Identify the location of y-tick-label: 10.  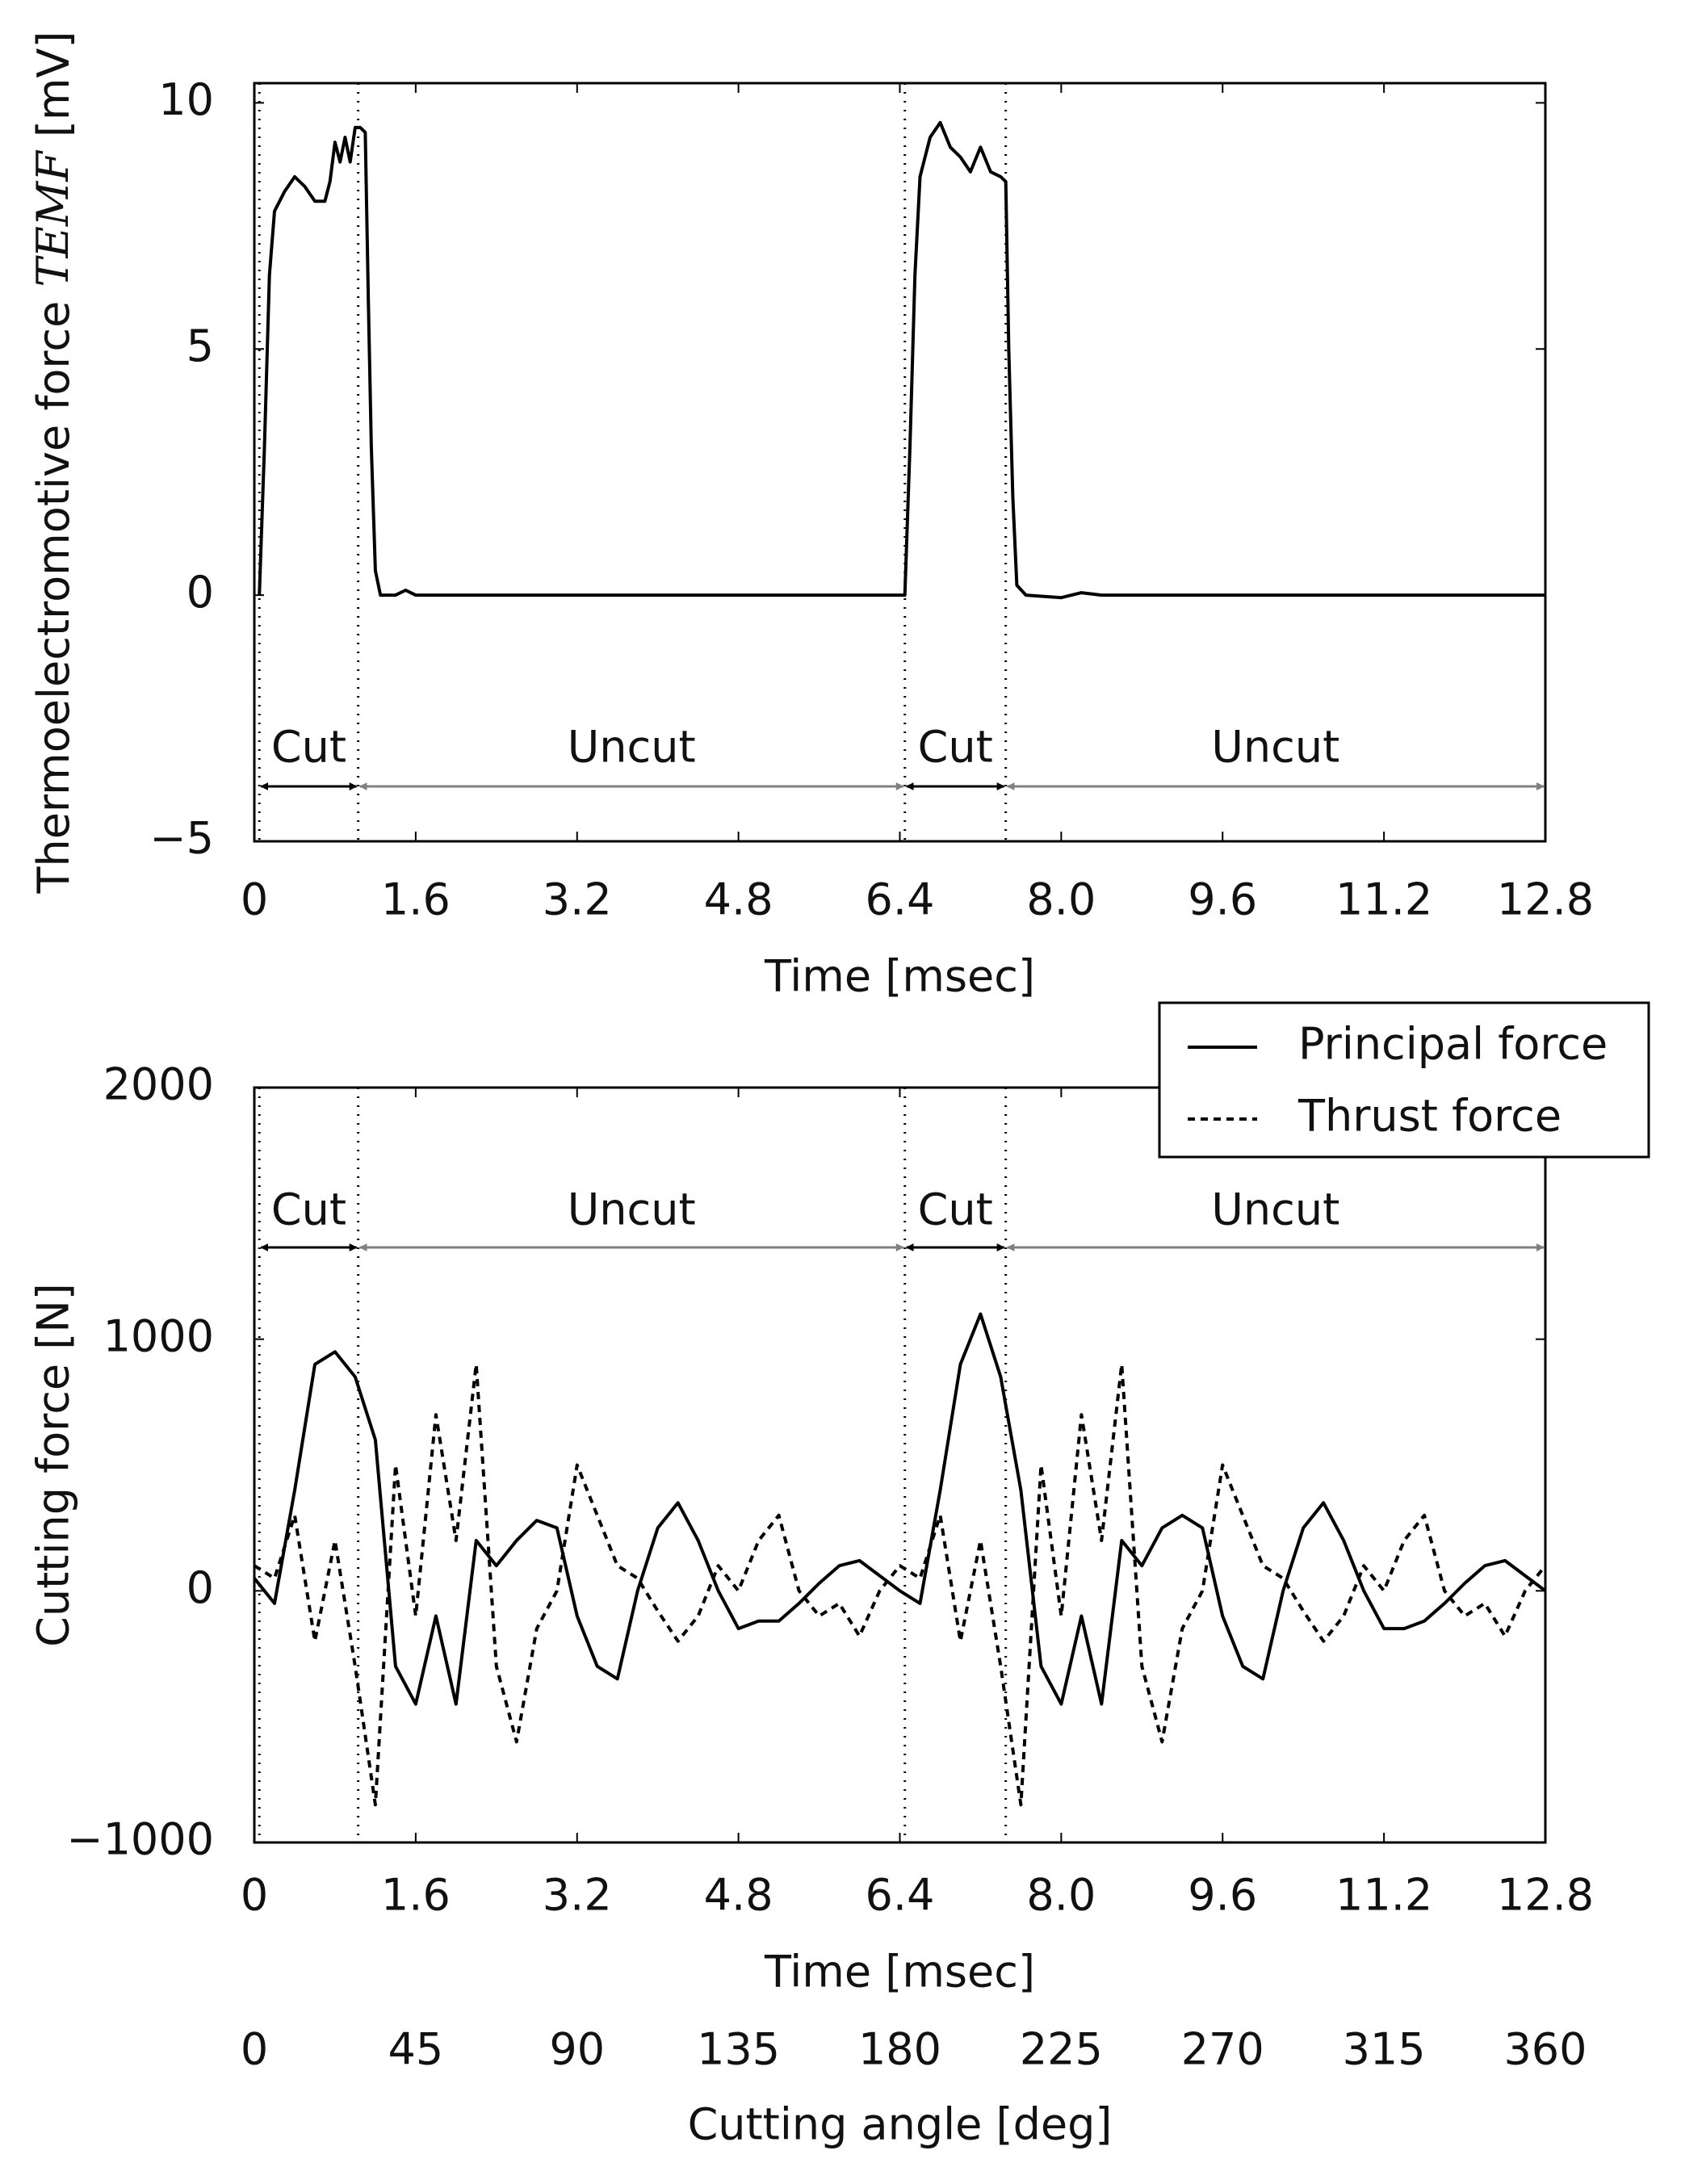
(186, 99).